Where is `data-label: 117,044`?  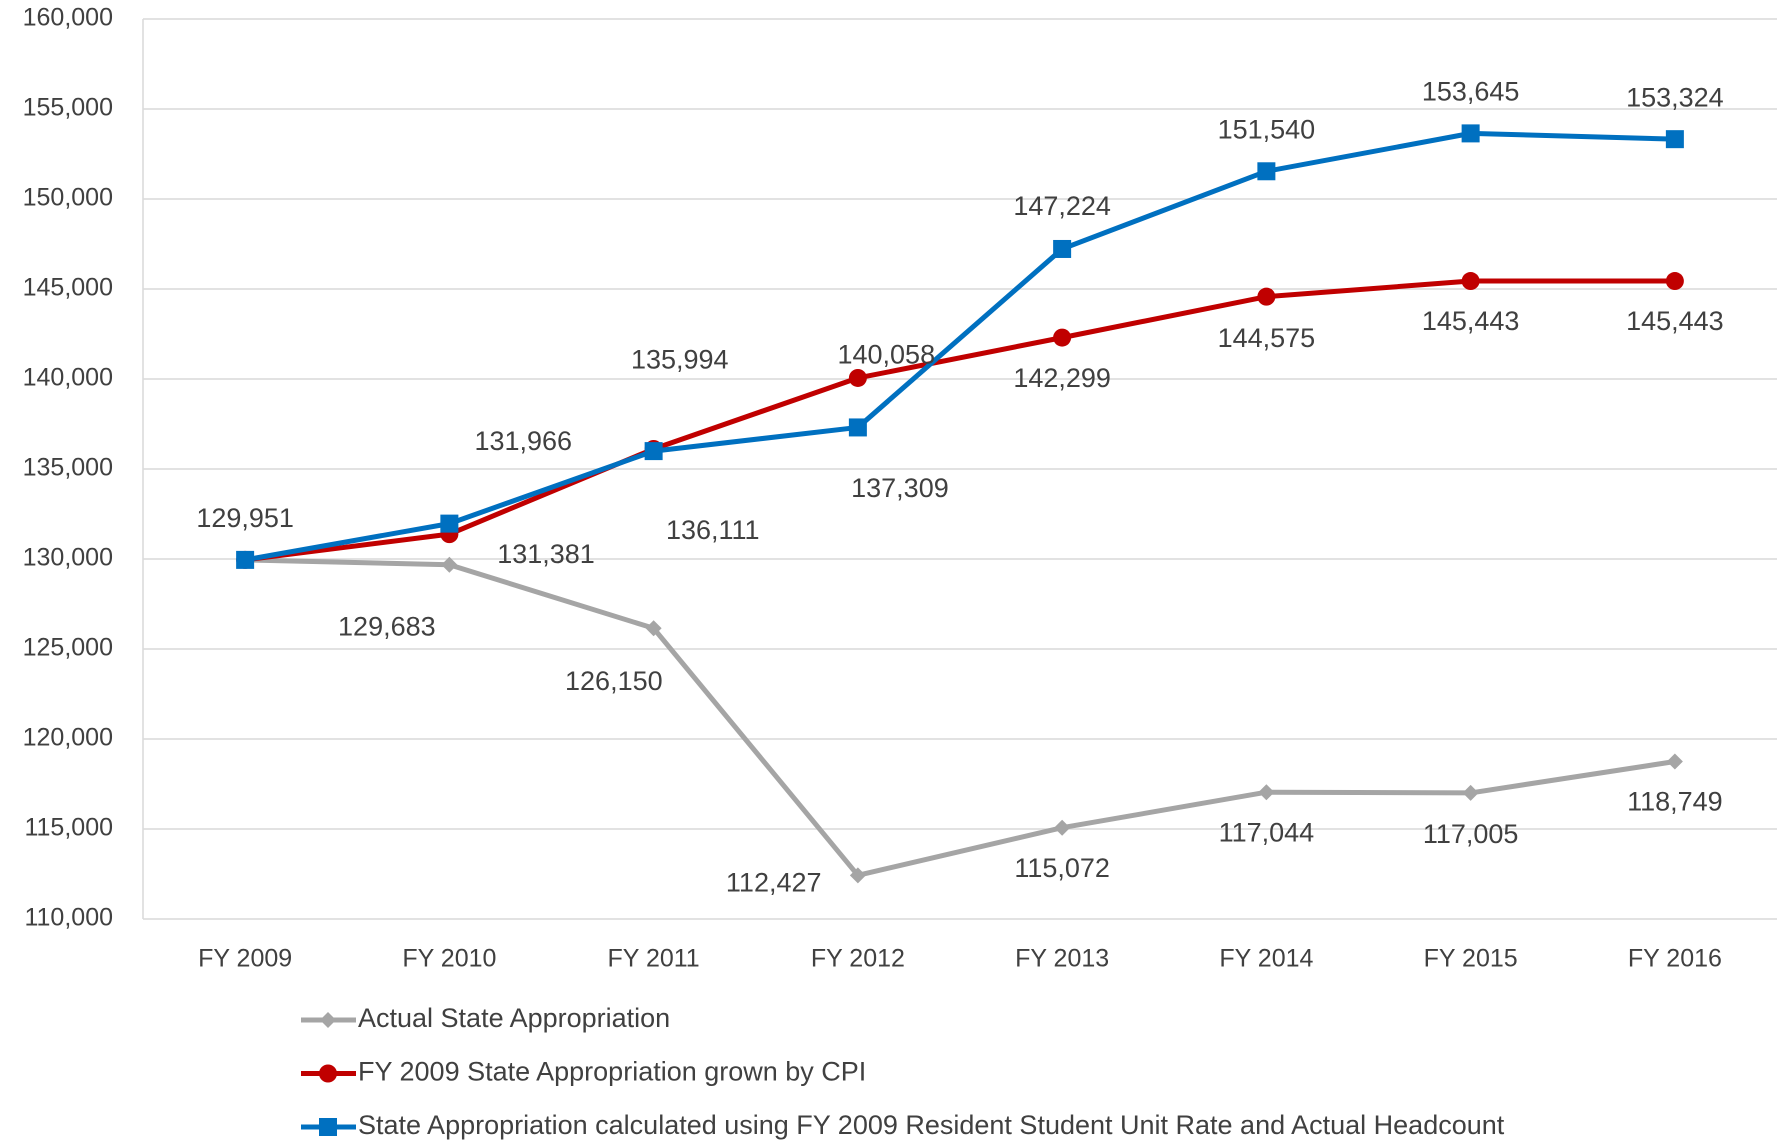 data-label: 117,044 is located at coordinates (1267, 832).